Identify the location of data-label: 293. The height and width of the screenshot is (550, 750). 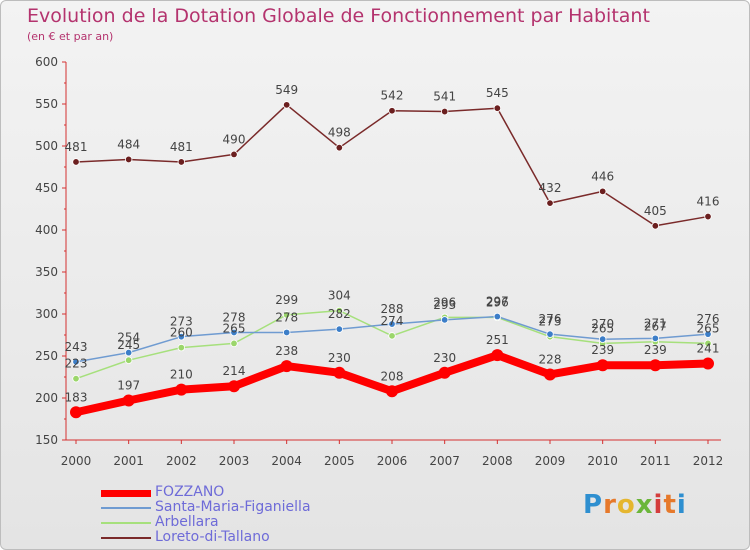
(444, 305).